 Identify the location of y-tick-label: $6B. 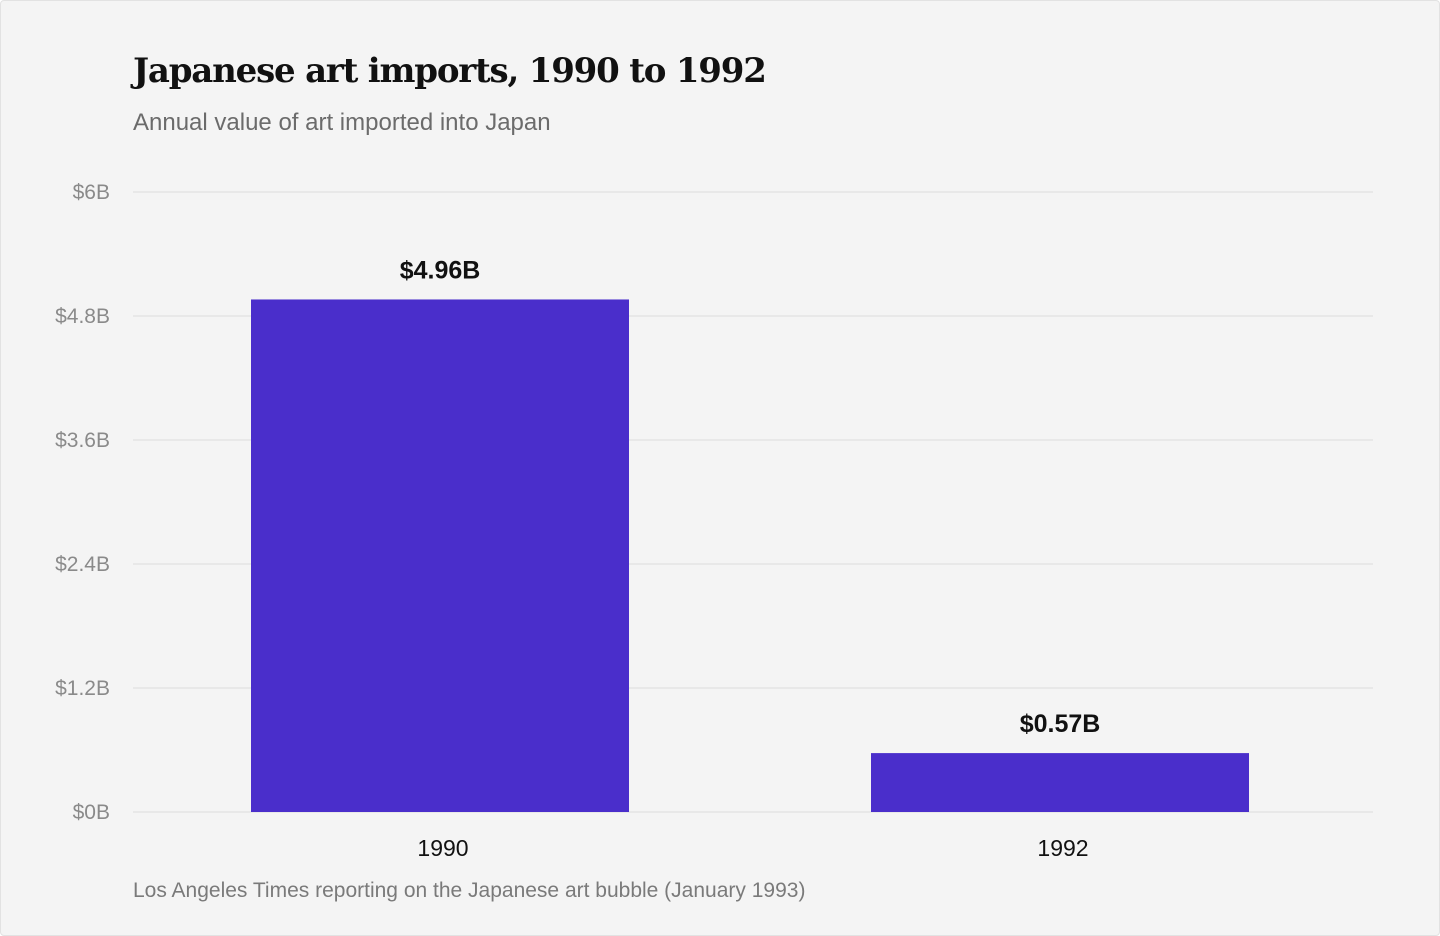
(91, 192).